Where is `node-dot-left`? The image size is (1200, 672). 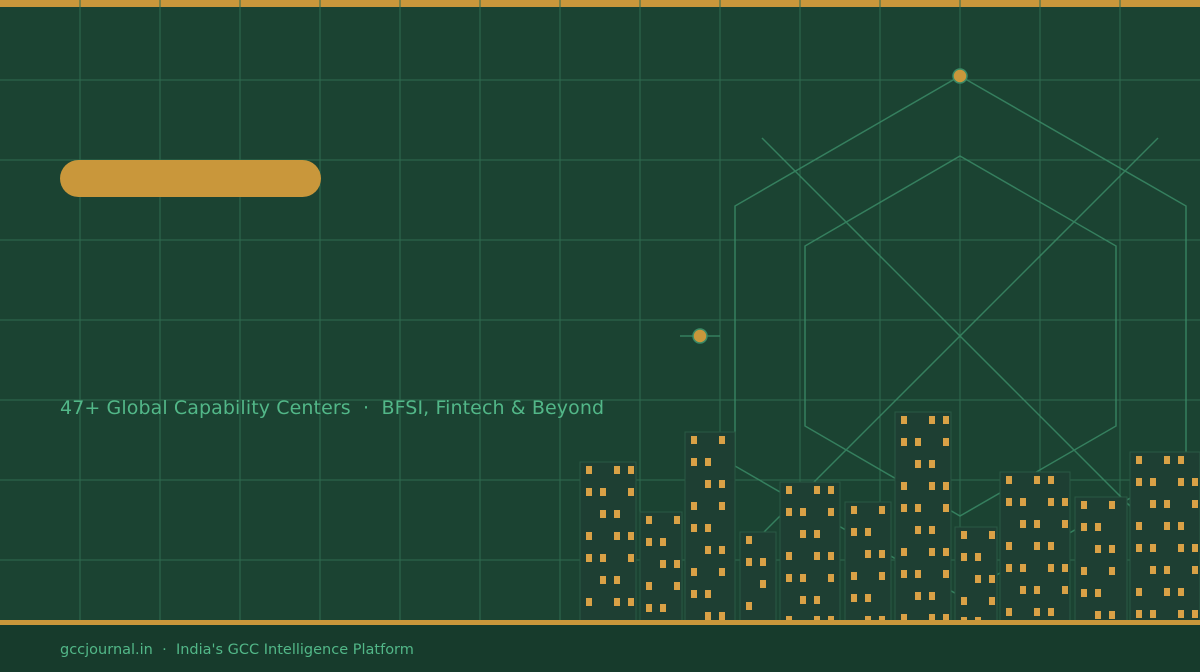 node-dot-left is located at coordinates (700, 336).